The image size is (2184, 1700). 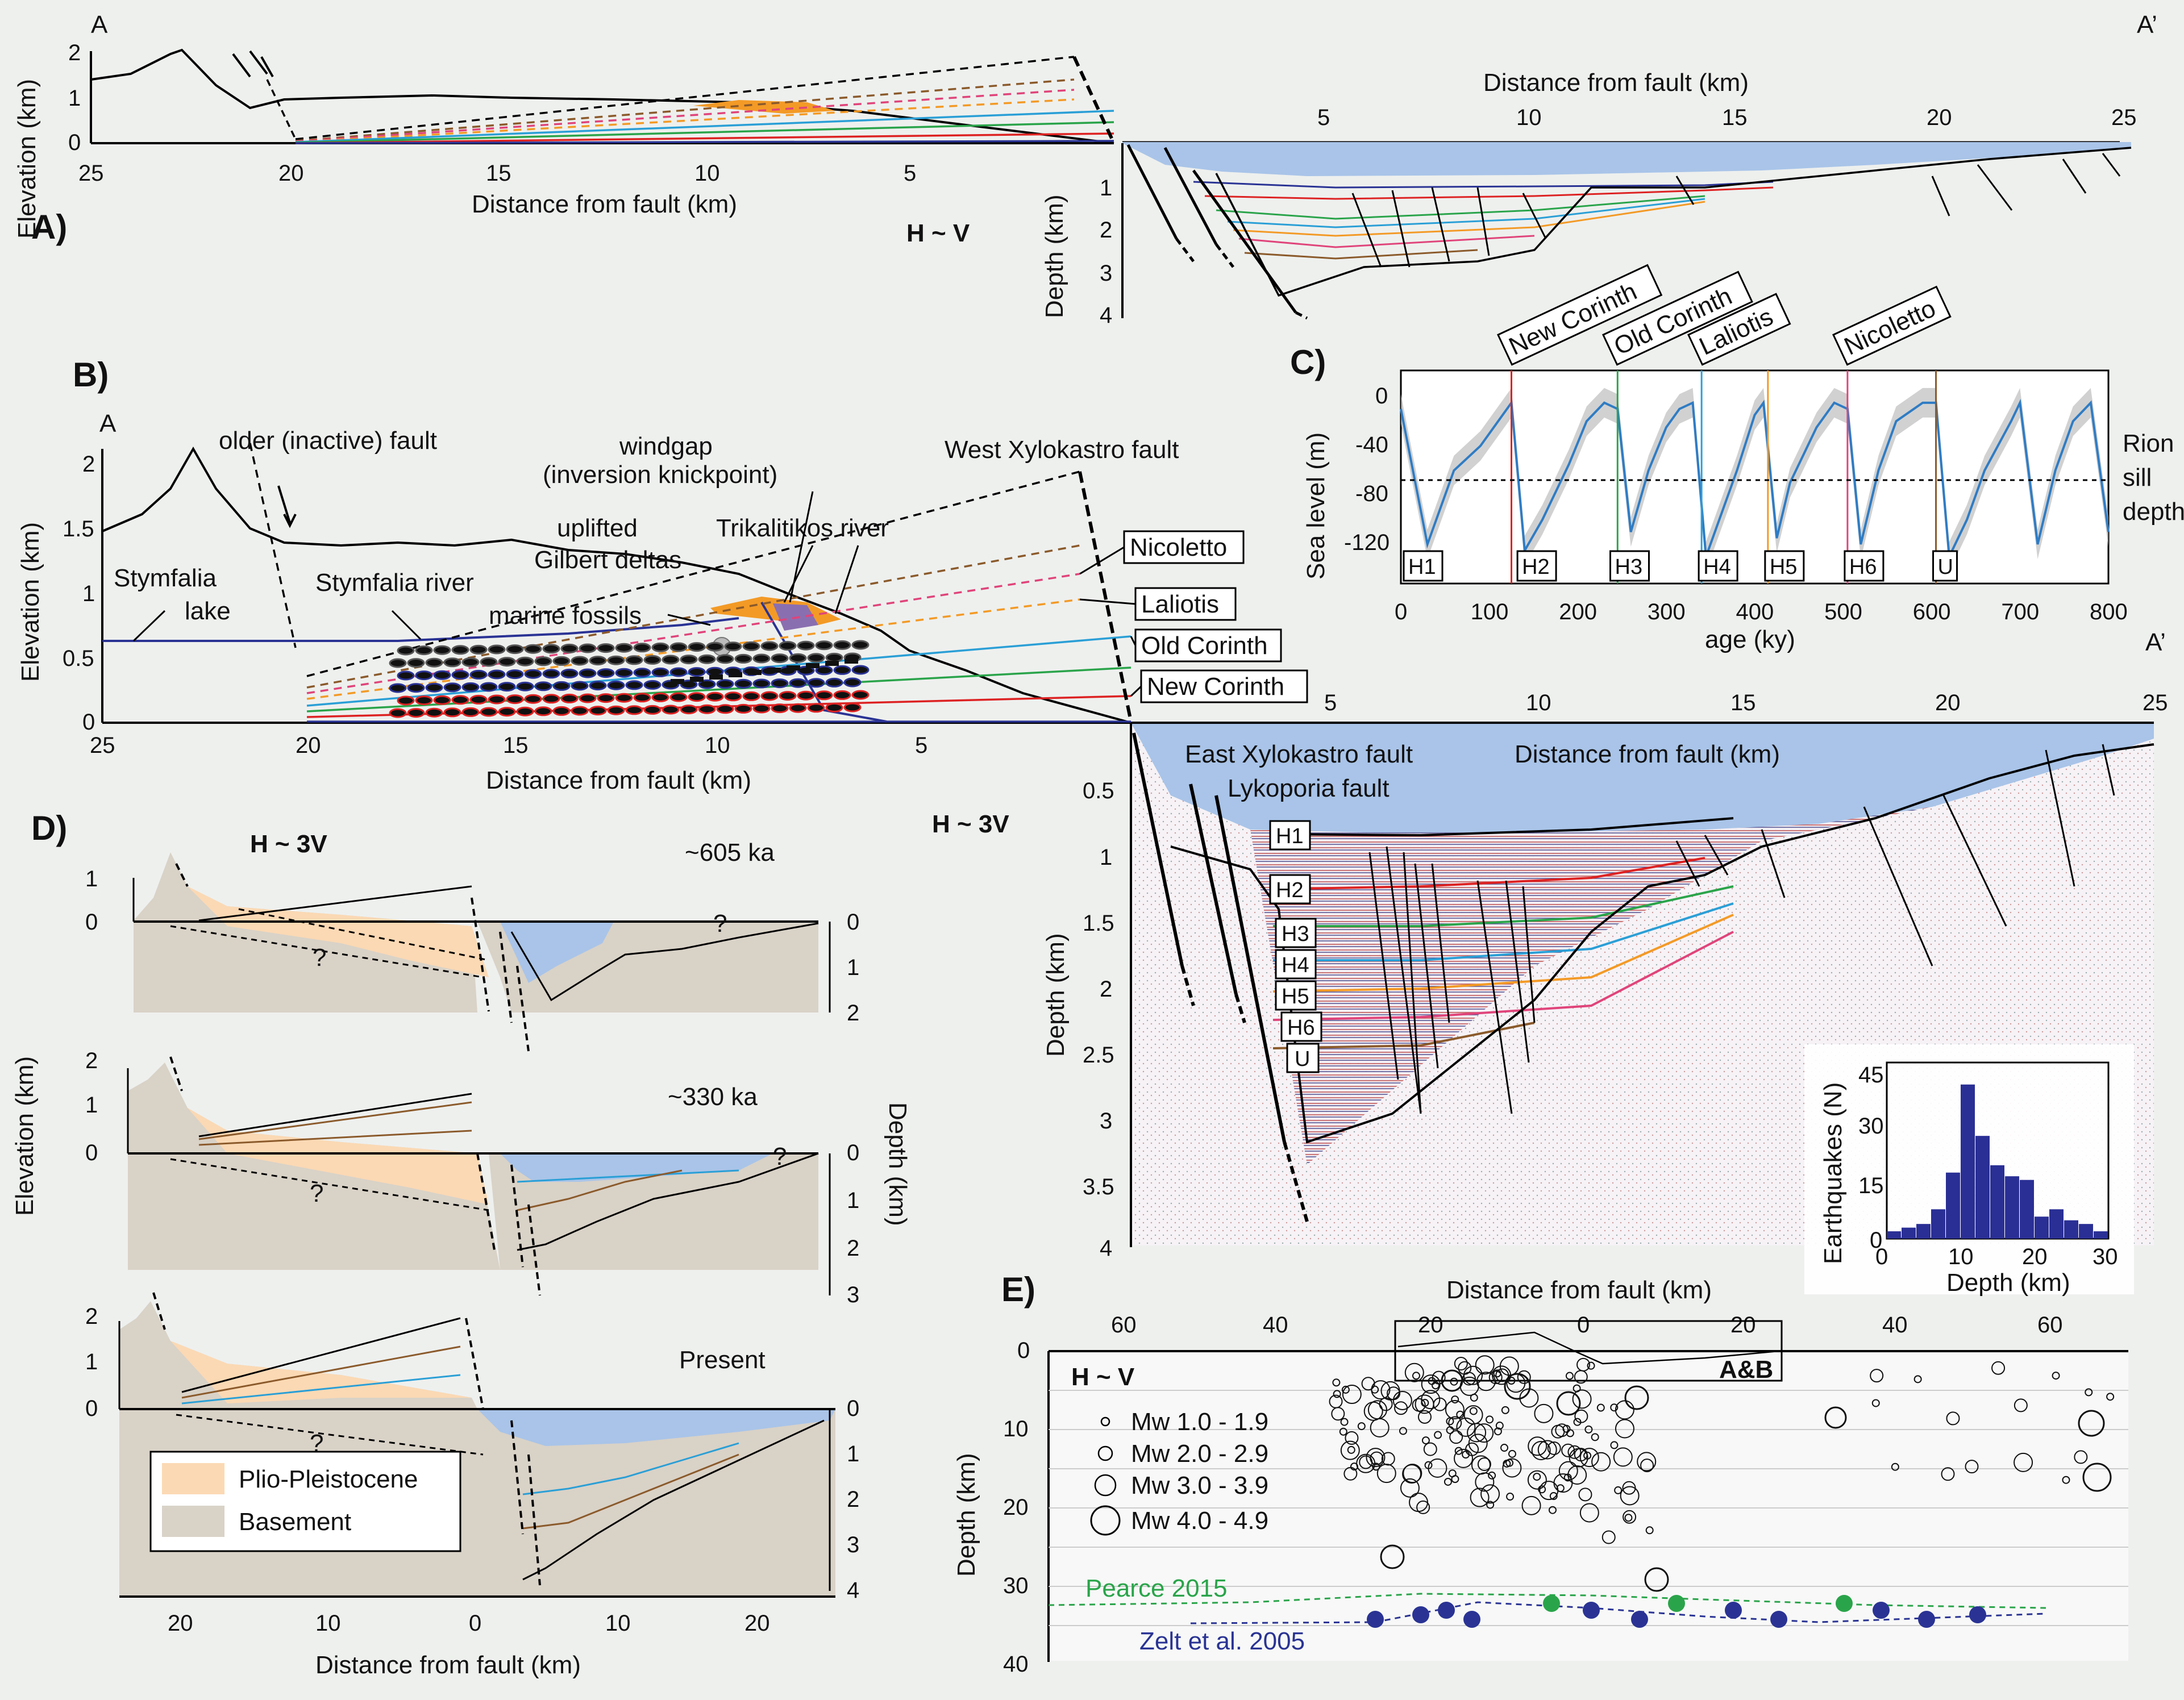 What do you see at coordinates (1754, 480) in the screenshot?
I see `sea-level-uncertainty-band` at bounding box center [1754, 480].